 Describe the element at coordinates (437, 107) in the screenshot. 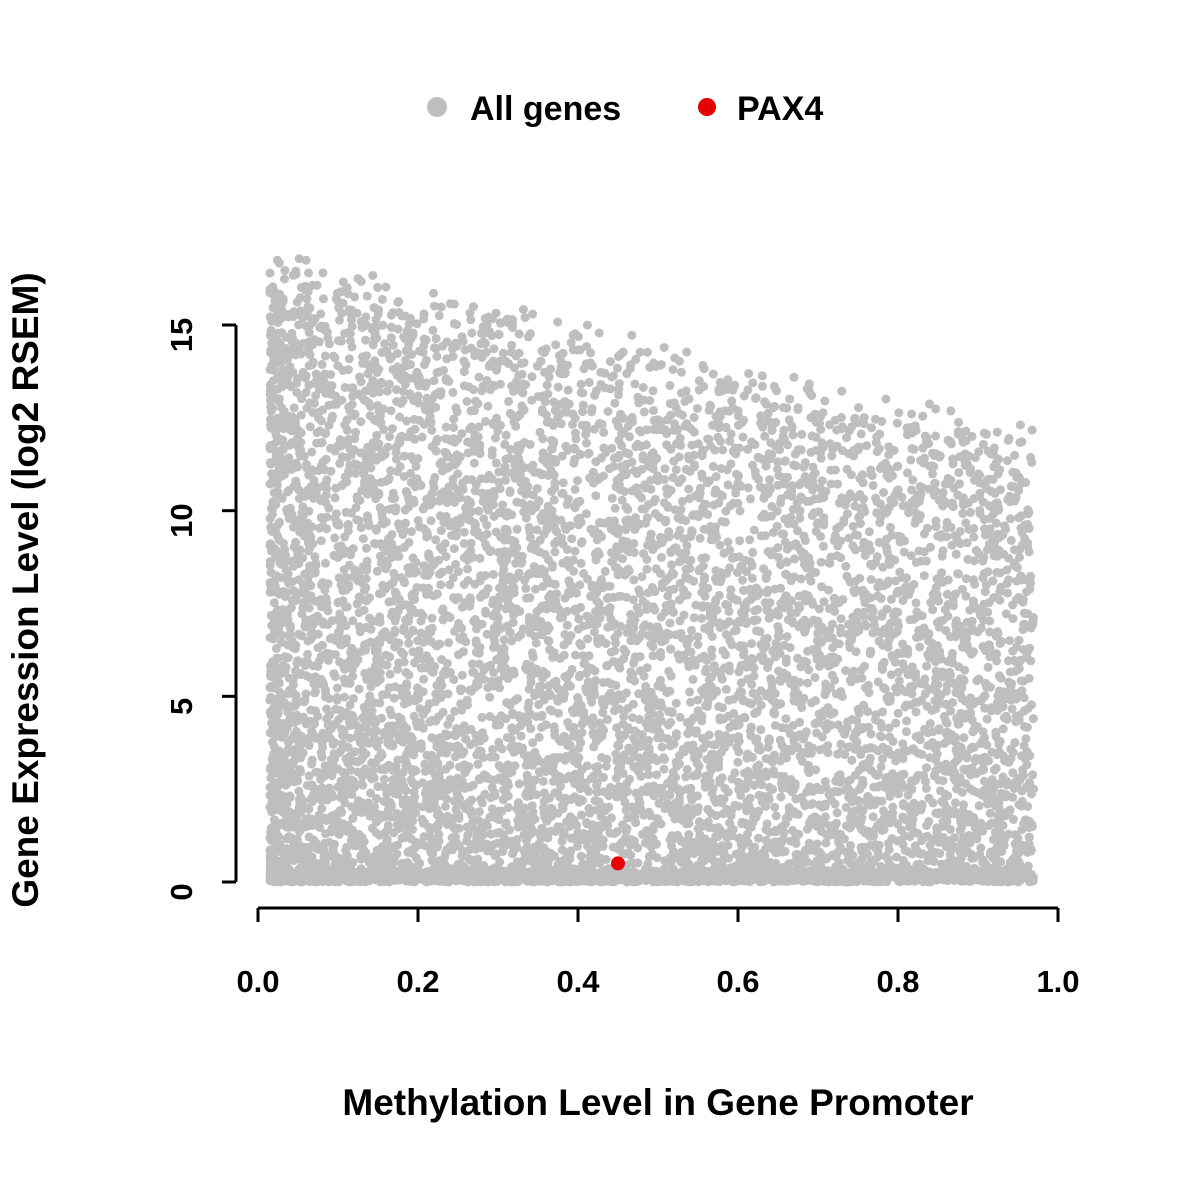

I see `all-genes-legend-dot-icon` at that location.